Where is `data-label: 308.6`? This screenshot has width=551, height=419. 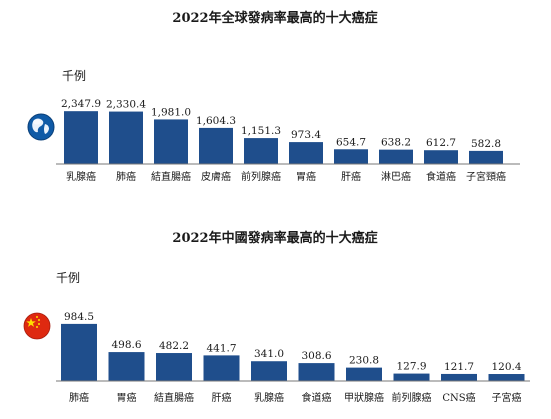
data-label: 308.6 is located at coordinates (316, 356).